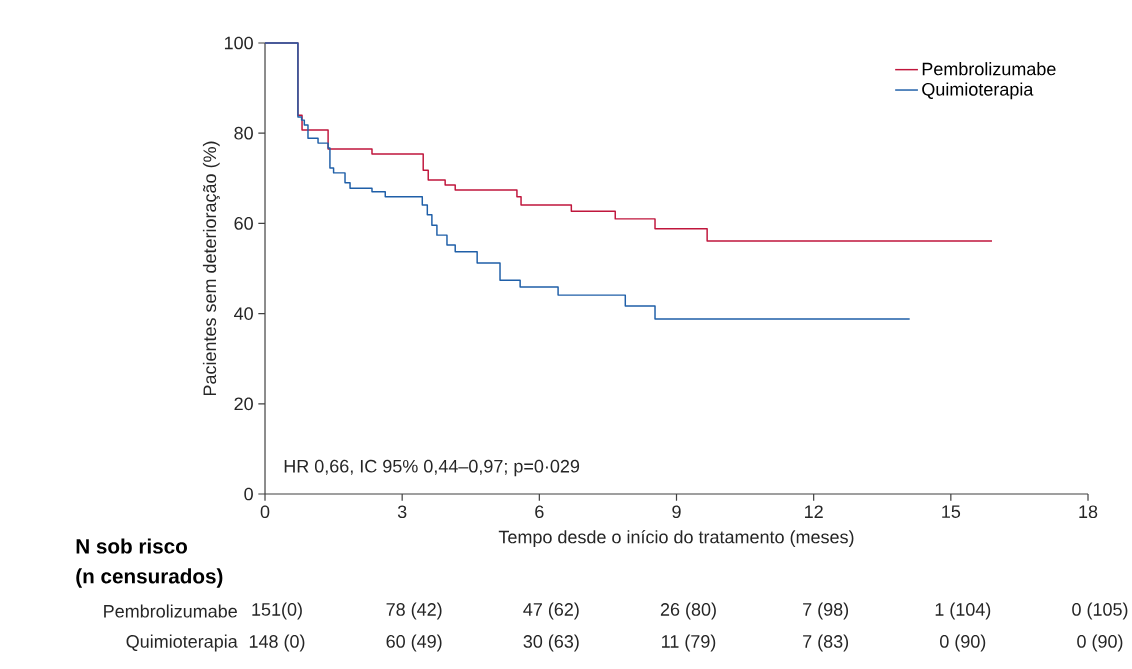 This screenshot has height=669, width=1132. What do you see at coordinates (414, 643) in the screenshot?
I see `text: 60 (49)` at bounding box center [414, 643].